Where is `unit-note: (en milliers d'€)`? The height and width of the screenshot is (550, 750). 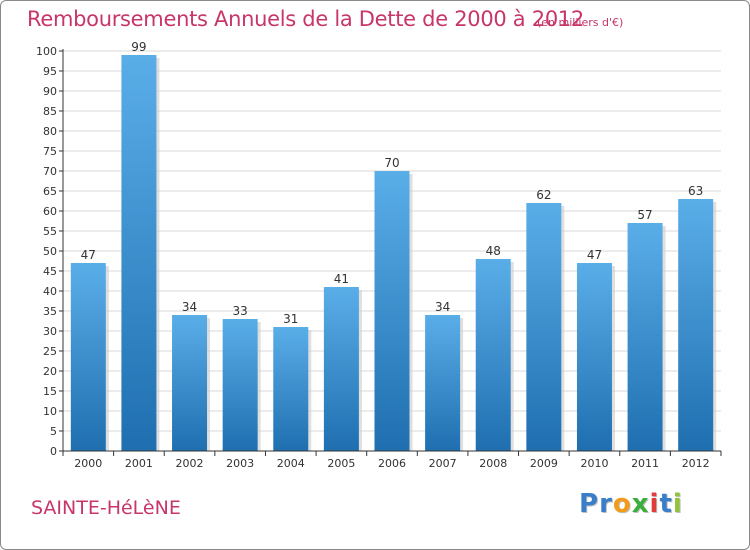 unit-note: (en milliers d'€) is located at coordinates (580, 22).